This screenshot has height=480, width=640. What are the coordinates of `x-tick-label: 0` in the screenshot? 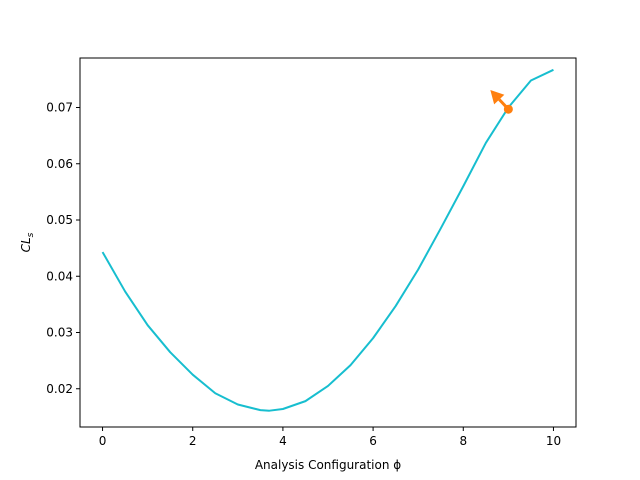 It's located at (103, 441).